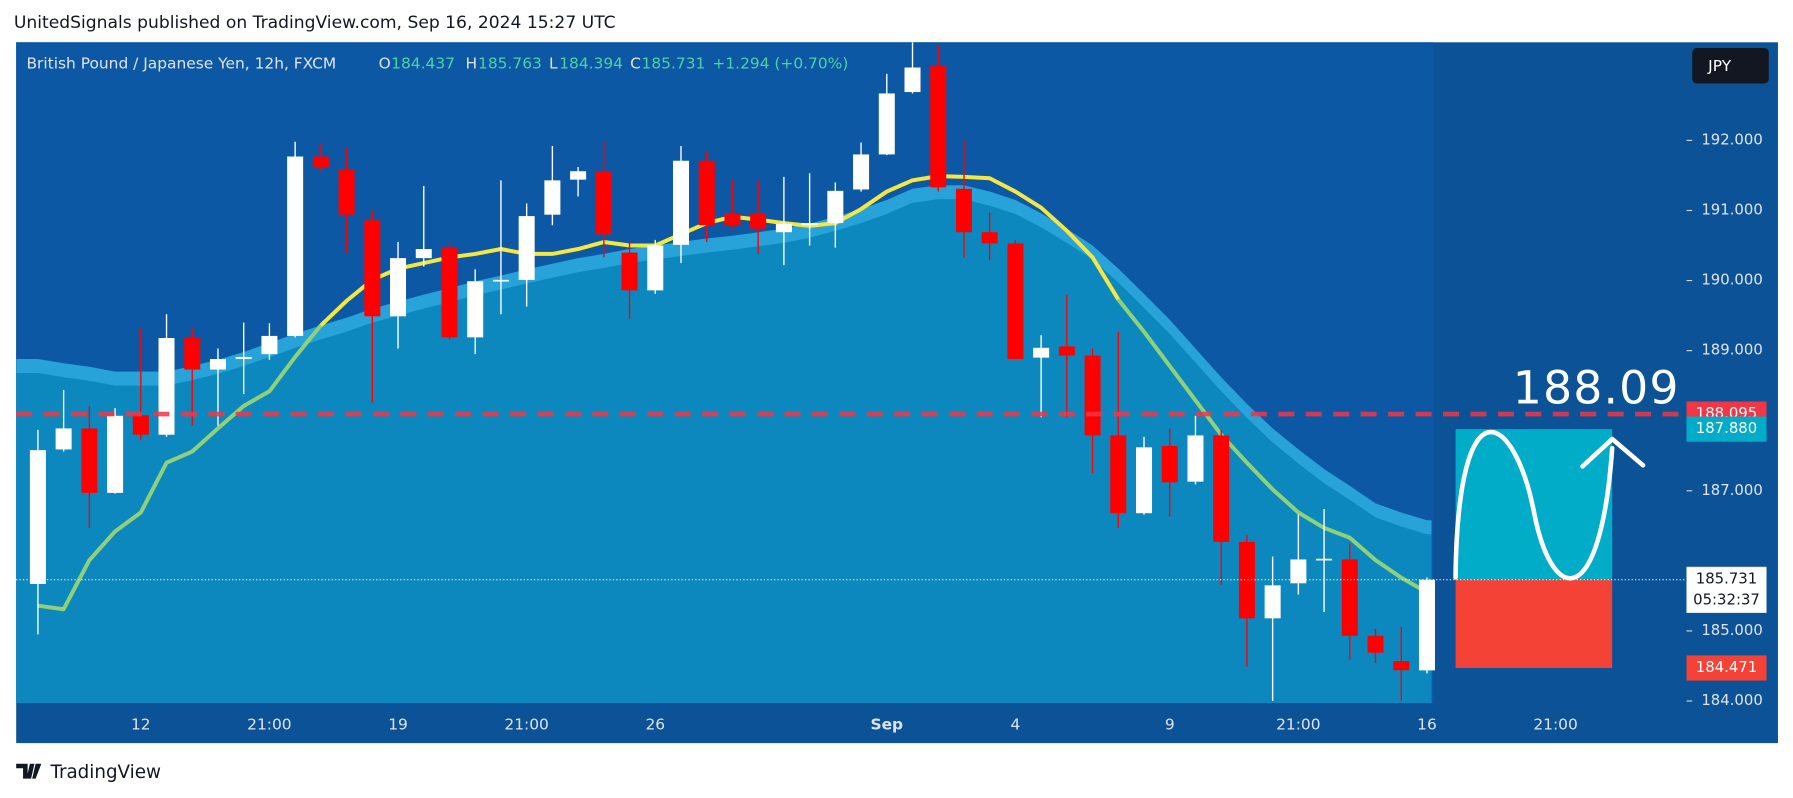  Describe the element at coordinates (398, 724) in the screenshot. I see `x-tick-label: 19` at that location.